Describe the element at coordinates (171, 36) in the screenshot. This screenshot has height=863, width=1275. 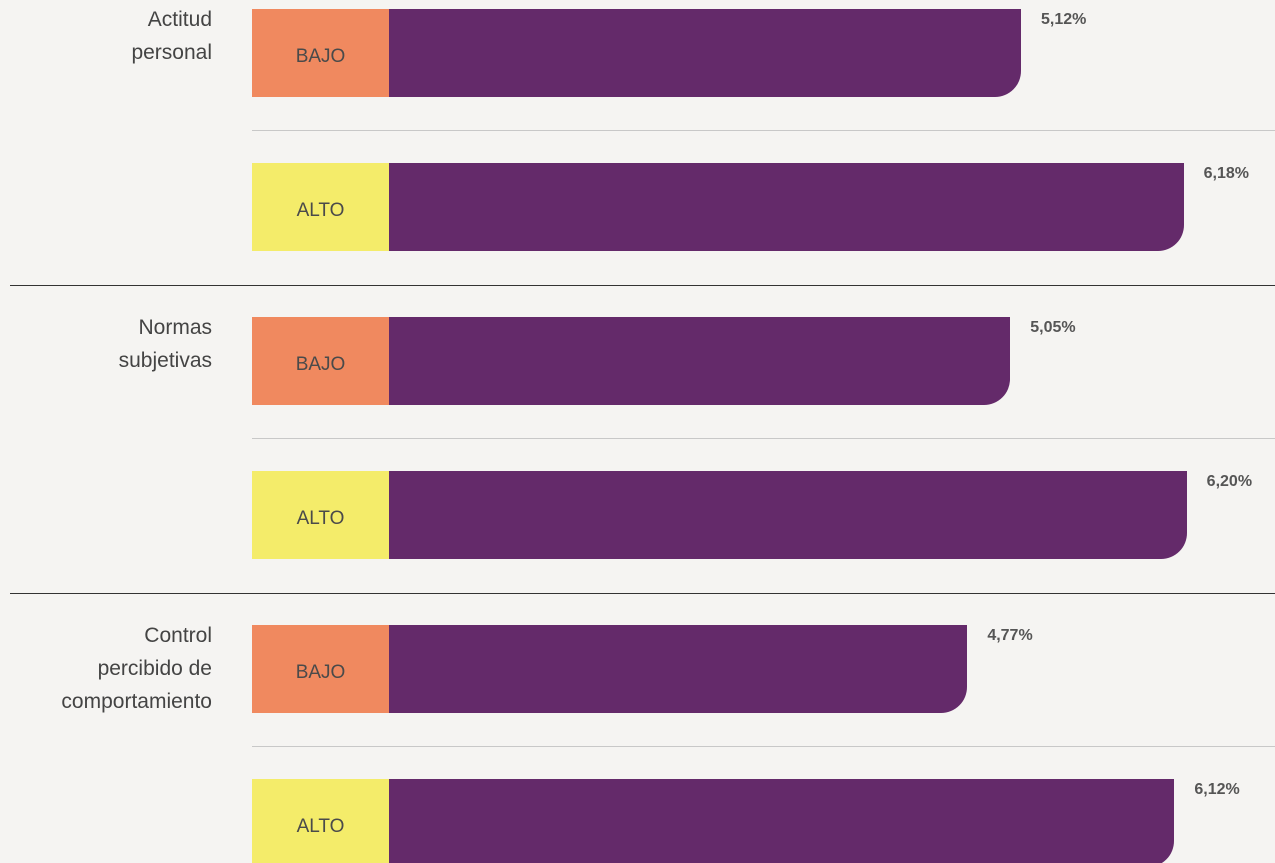
I see `category-label: Actitud personal` at that location.